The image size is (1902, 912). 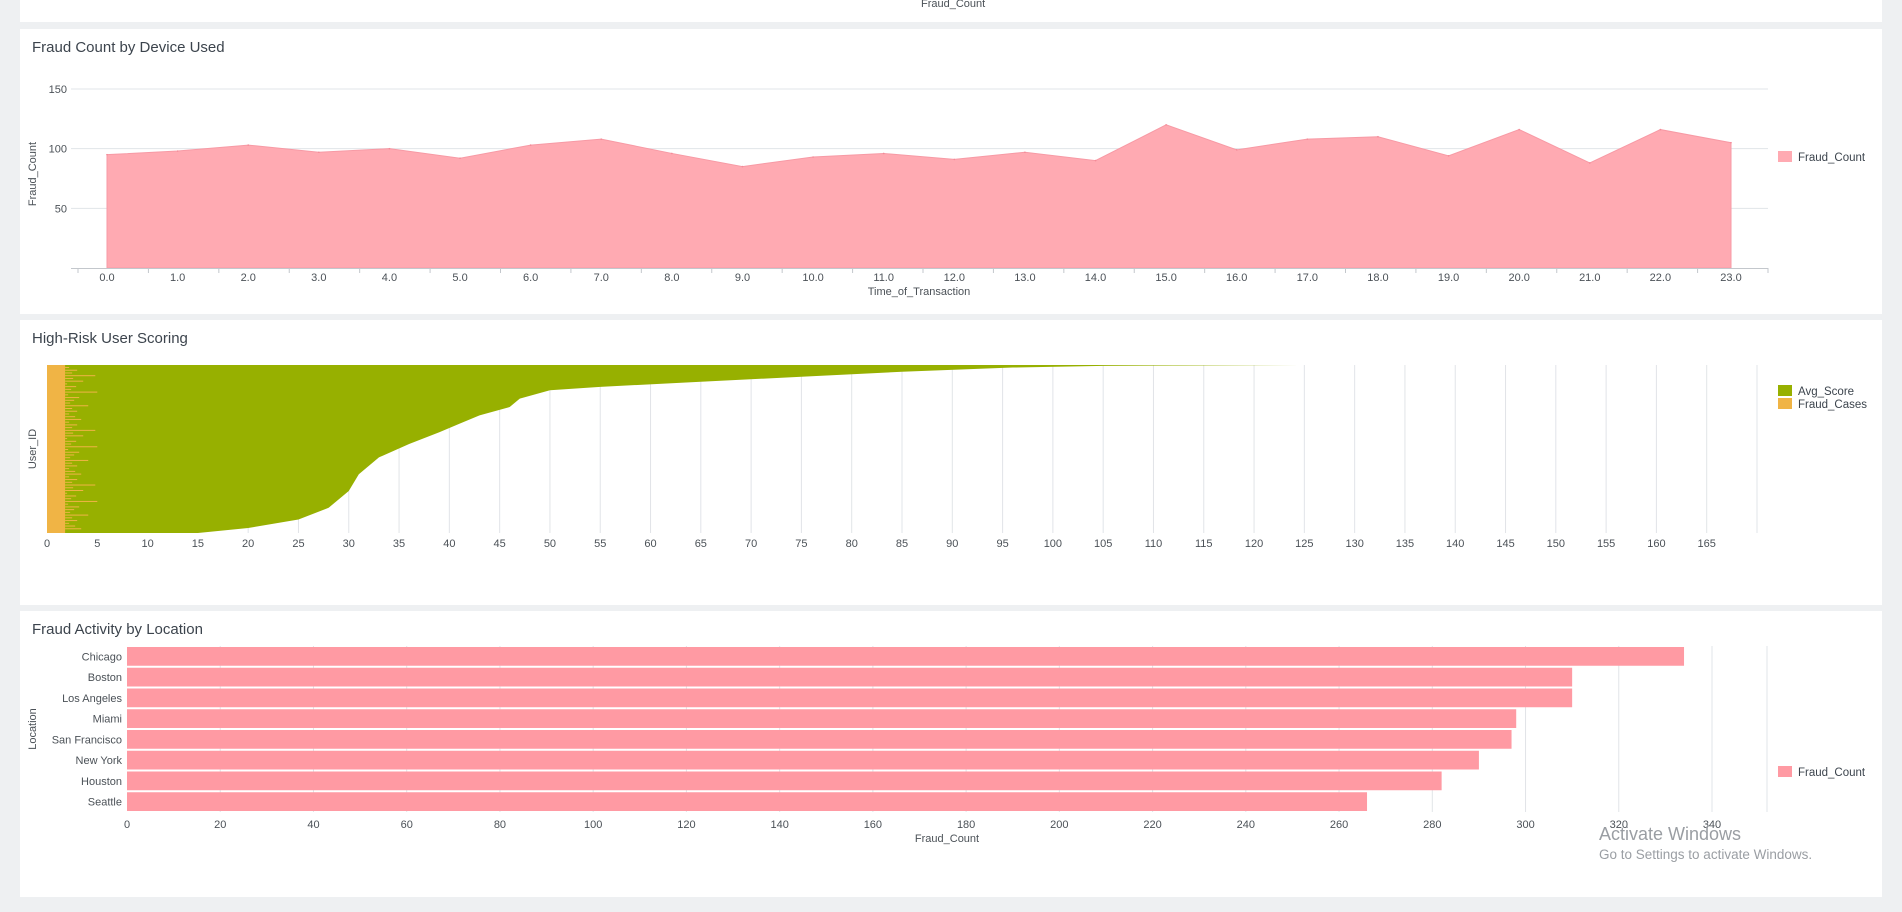 I want to click on x-tick-label: 140, so click(x=1455, y=544).